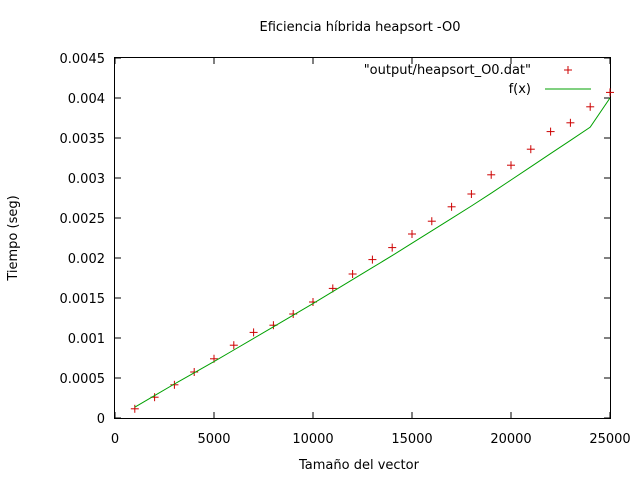 This screenshot has height=480, width=640. Describe the element at coordinates (520, 89) in the screenshot. I see `legend-label: f(x)` at that location.